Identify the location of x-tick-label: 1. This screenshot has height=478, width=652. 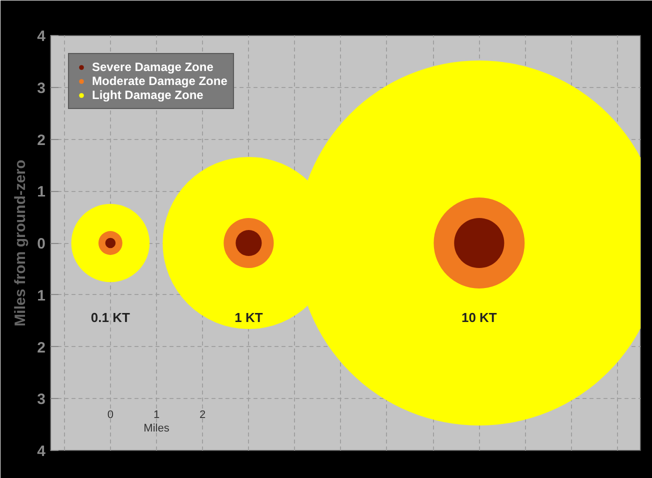
(156, 414).